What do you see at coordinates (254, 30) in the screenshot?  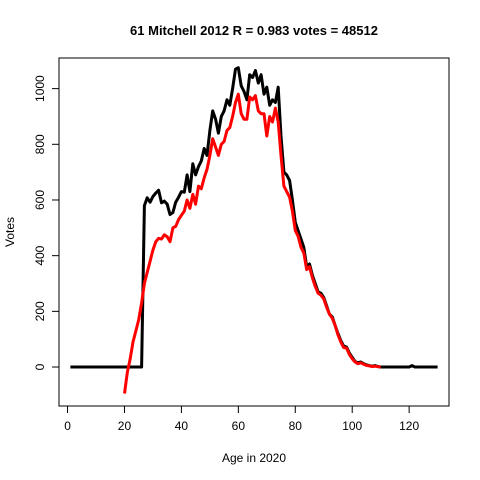 I see `chart-title: 61 Mitchell 2012 R = 0.983 votes = 48512` at bounding box center [254, 30].